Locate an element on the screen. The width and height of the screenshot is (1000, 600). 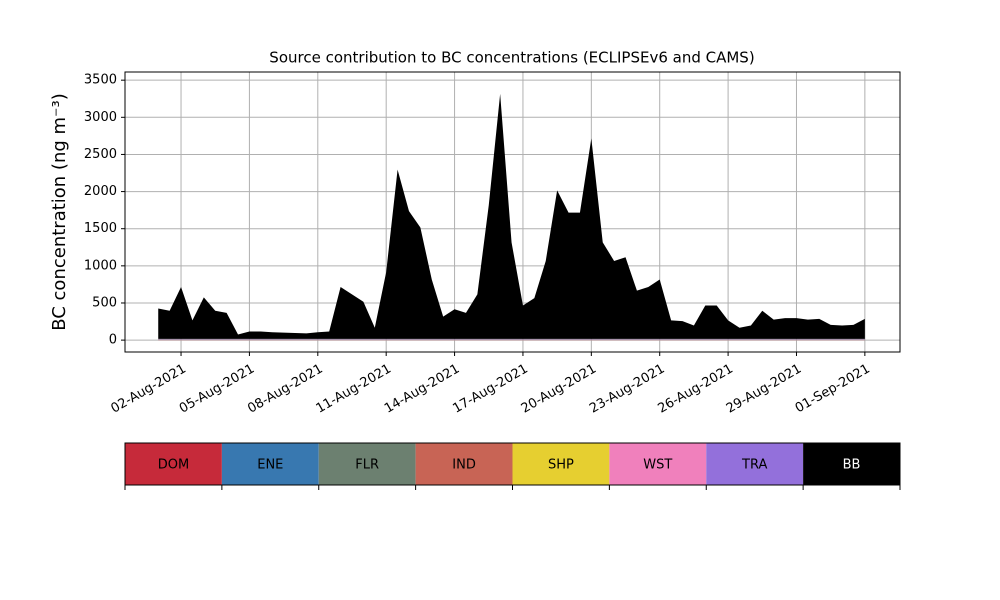
y-axis-label: BC concentration (ng m⁻³) is located at coordinates (59, 212).